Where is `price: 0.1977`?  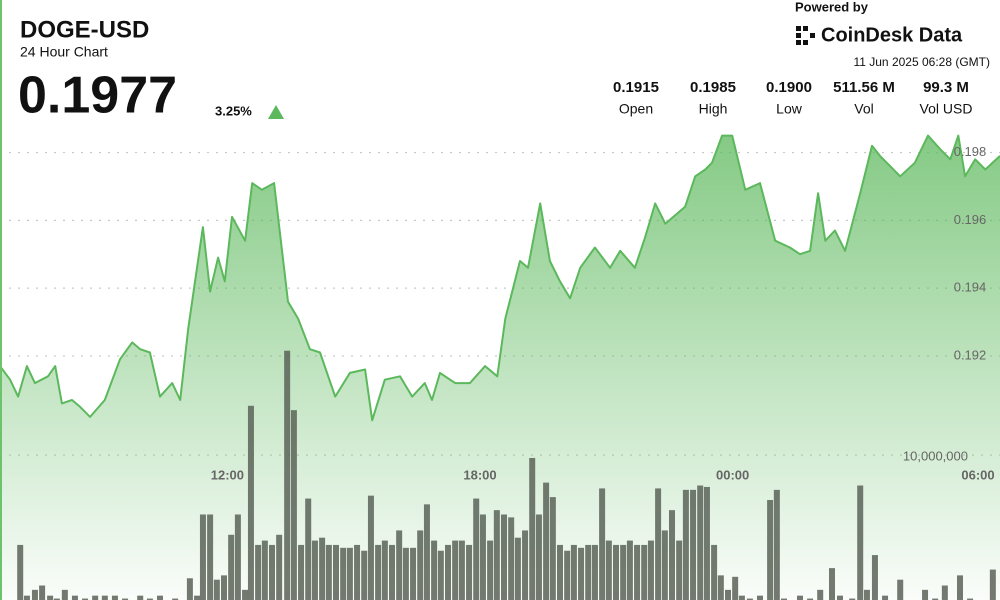
price: 0.1977 is located at coordinates (97, 96).